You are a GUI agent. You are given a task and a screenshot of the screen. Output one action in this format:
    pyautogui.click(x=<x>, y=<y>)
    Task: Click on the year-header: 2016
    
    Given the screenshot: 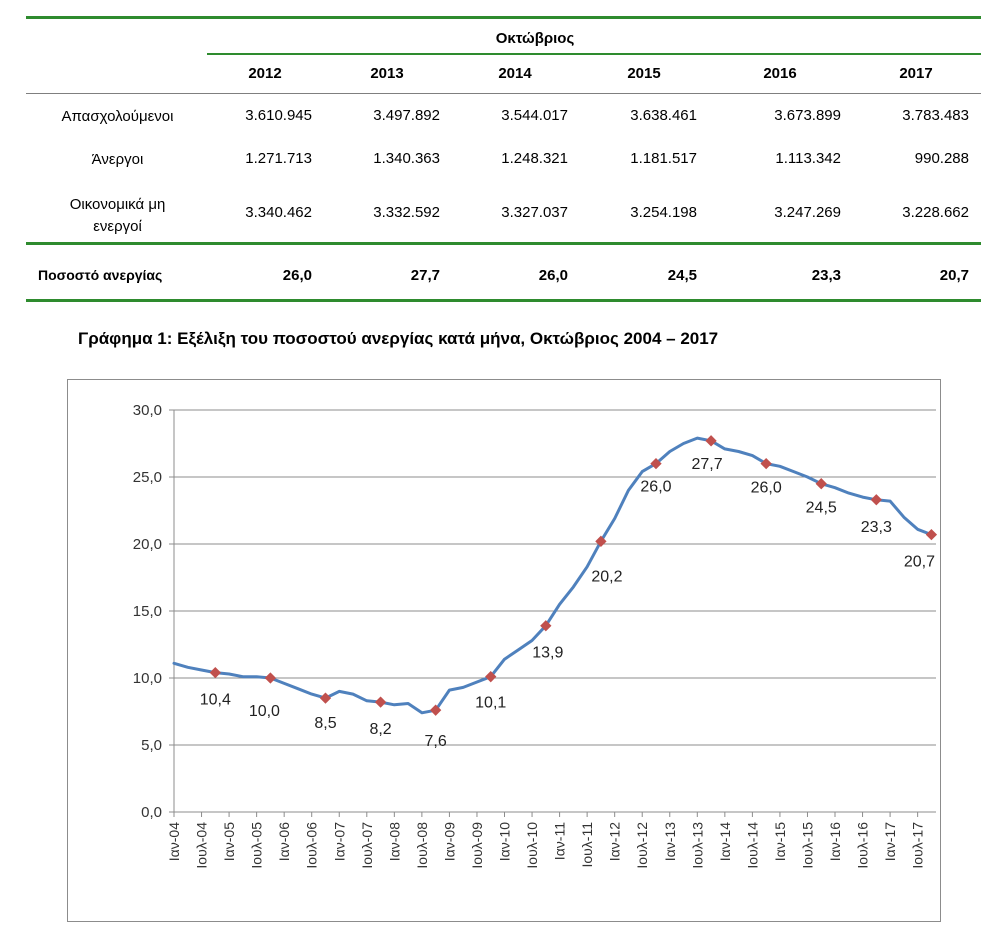 What is the action you would take?
    pyautogui.click(x=780, y=73)
    